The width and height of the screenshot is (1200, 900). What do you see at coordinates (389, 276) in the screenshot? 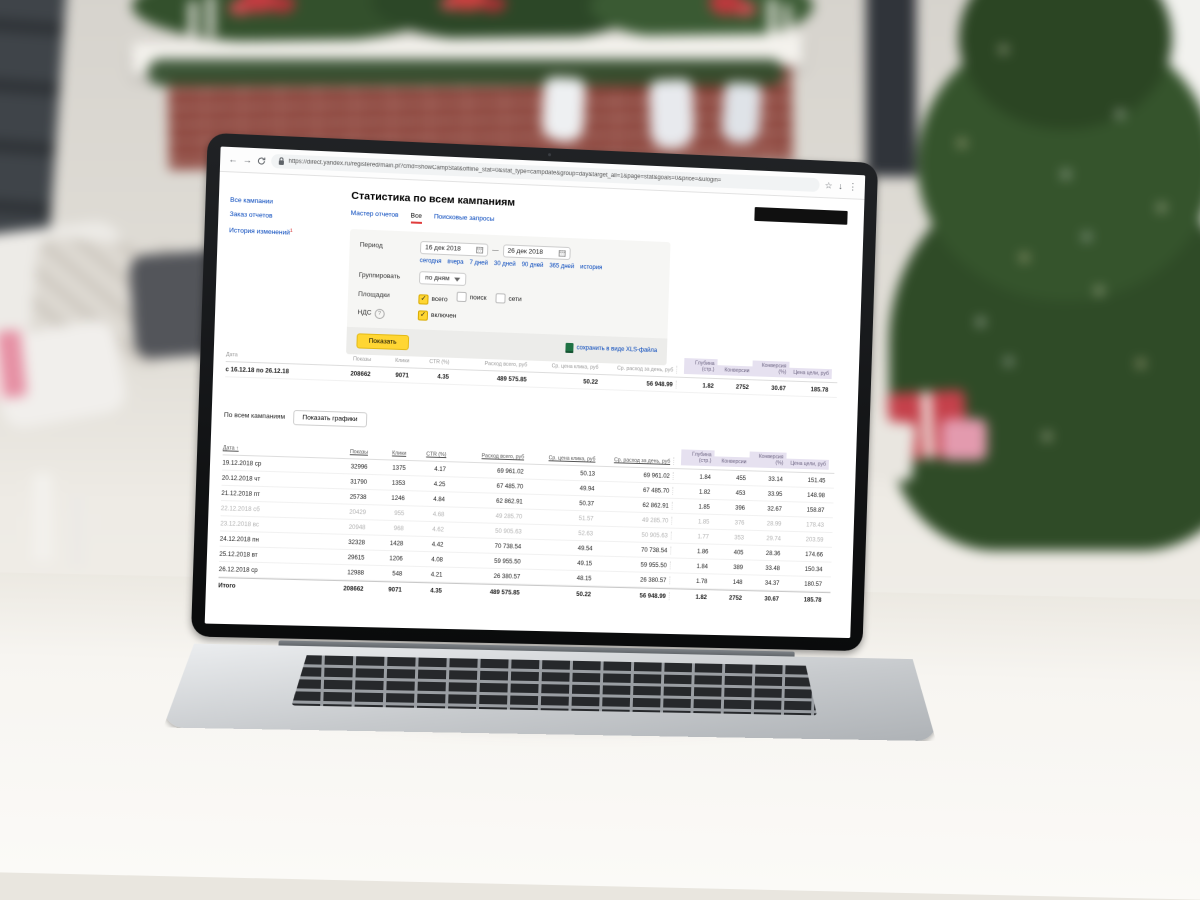
I see `group-label: Группировать` at bounding box center [389, 276].